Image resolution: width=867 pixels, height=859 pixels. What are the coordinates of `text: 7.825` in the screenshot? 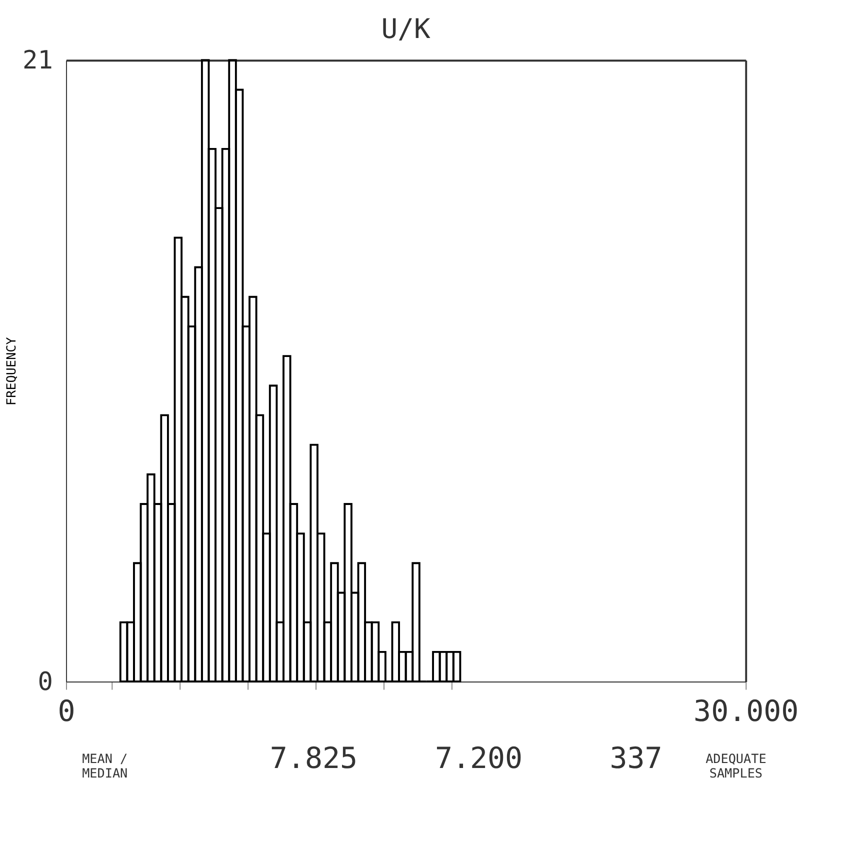 It's located at (314, 757).